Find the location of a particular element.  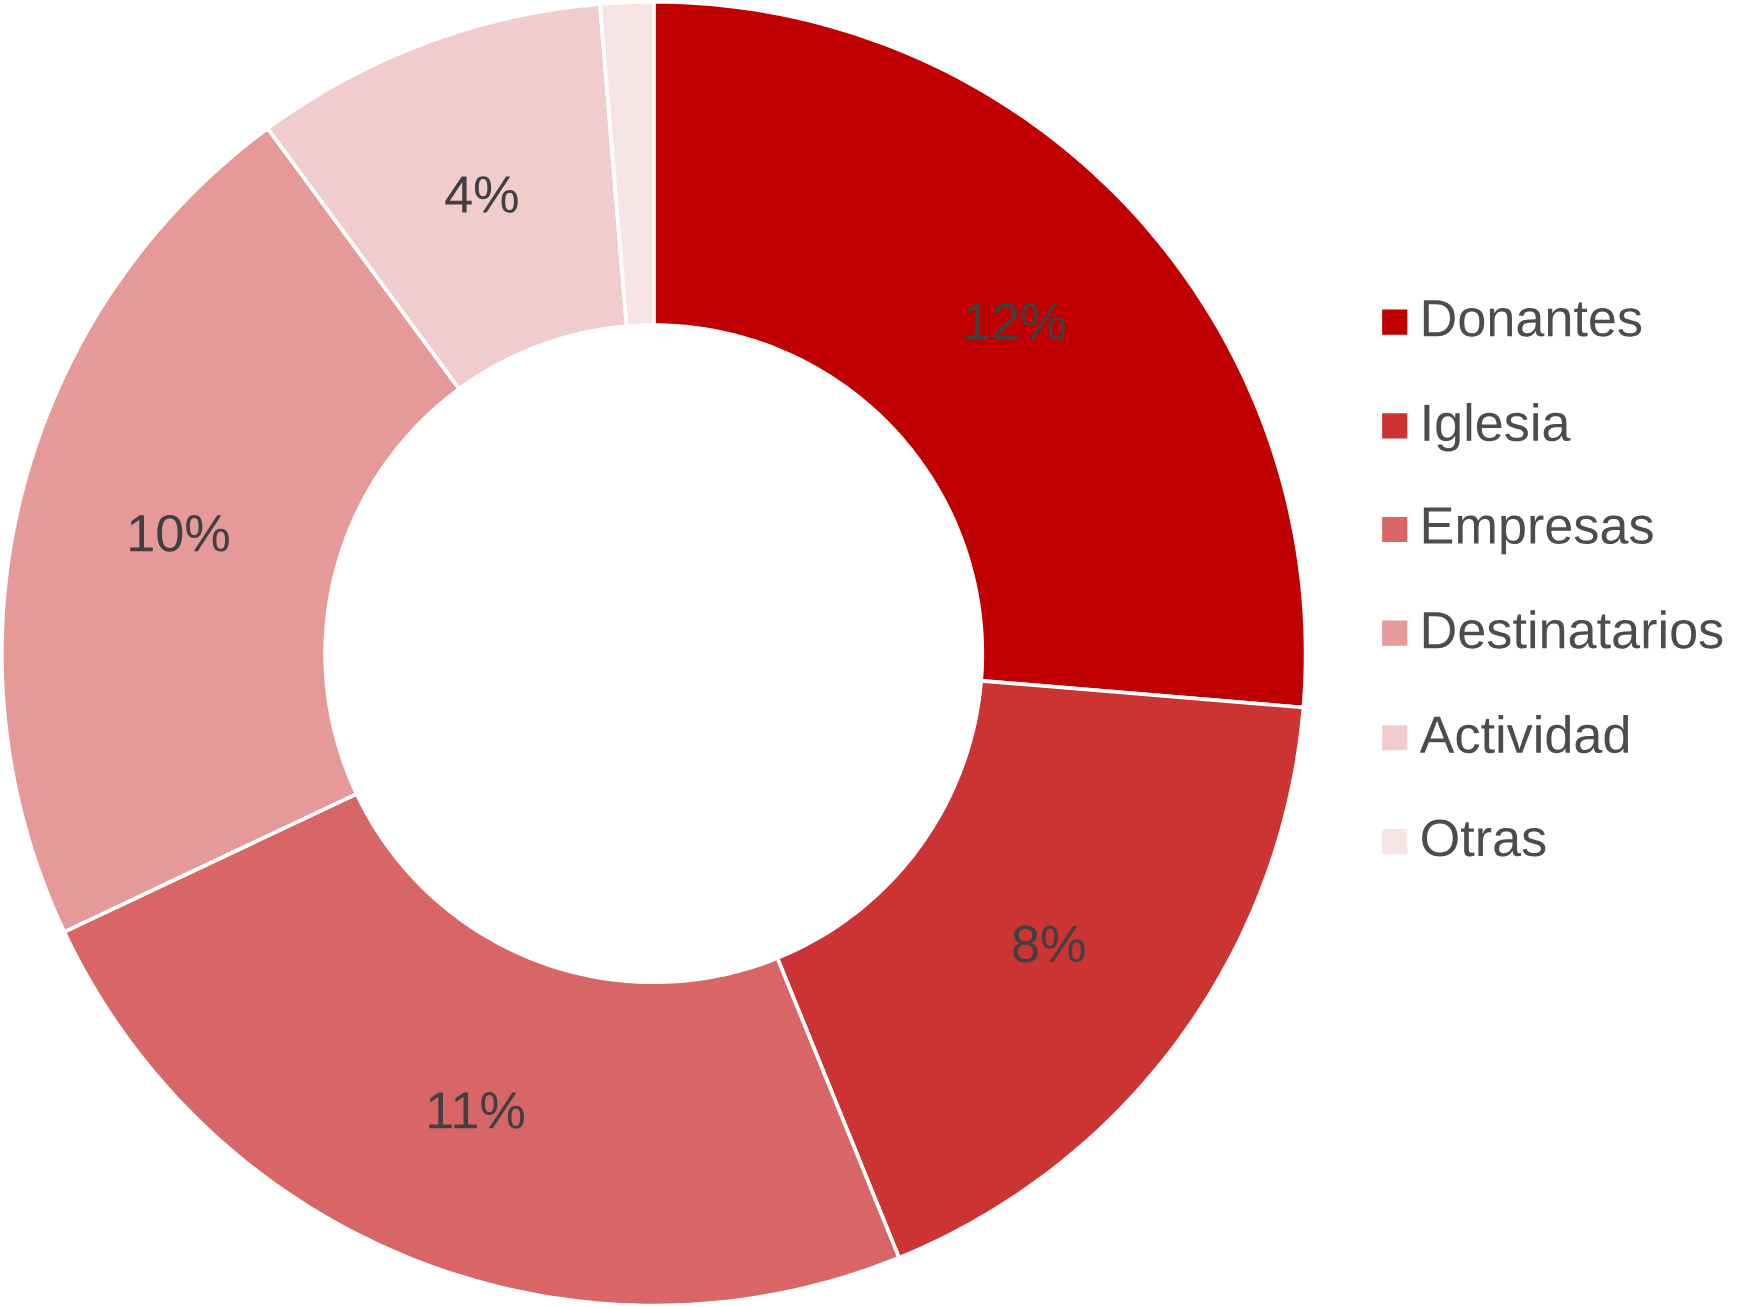

data-label: 11% is located at coordinates (477, 1110).